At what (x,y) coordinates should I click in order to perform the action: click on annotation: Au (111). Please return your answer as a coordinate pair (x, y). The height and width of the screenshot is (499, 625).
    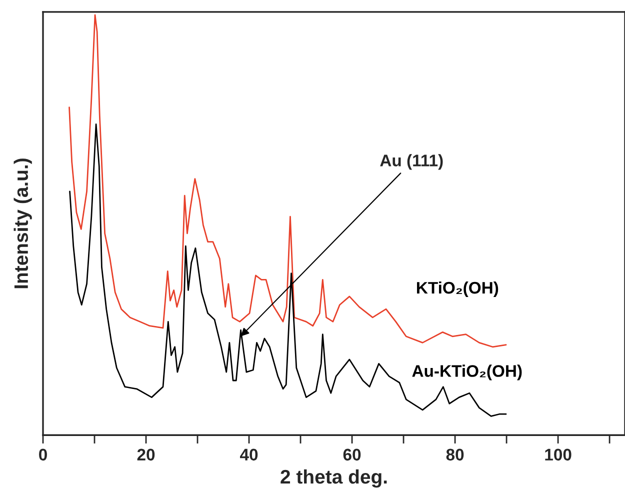
    Looking at the image, I should click on (411, 162).